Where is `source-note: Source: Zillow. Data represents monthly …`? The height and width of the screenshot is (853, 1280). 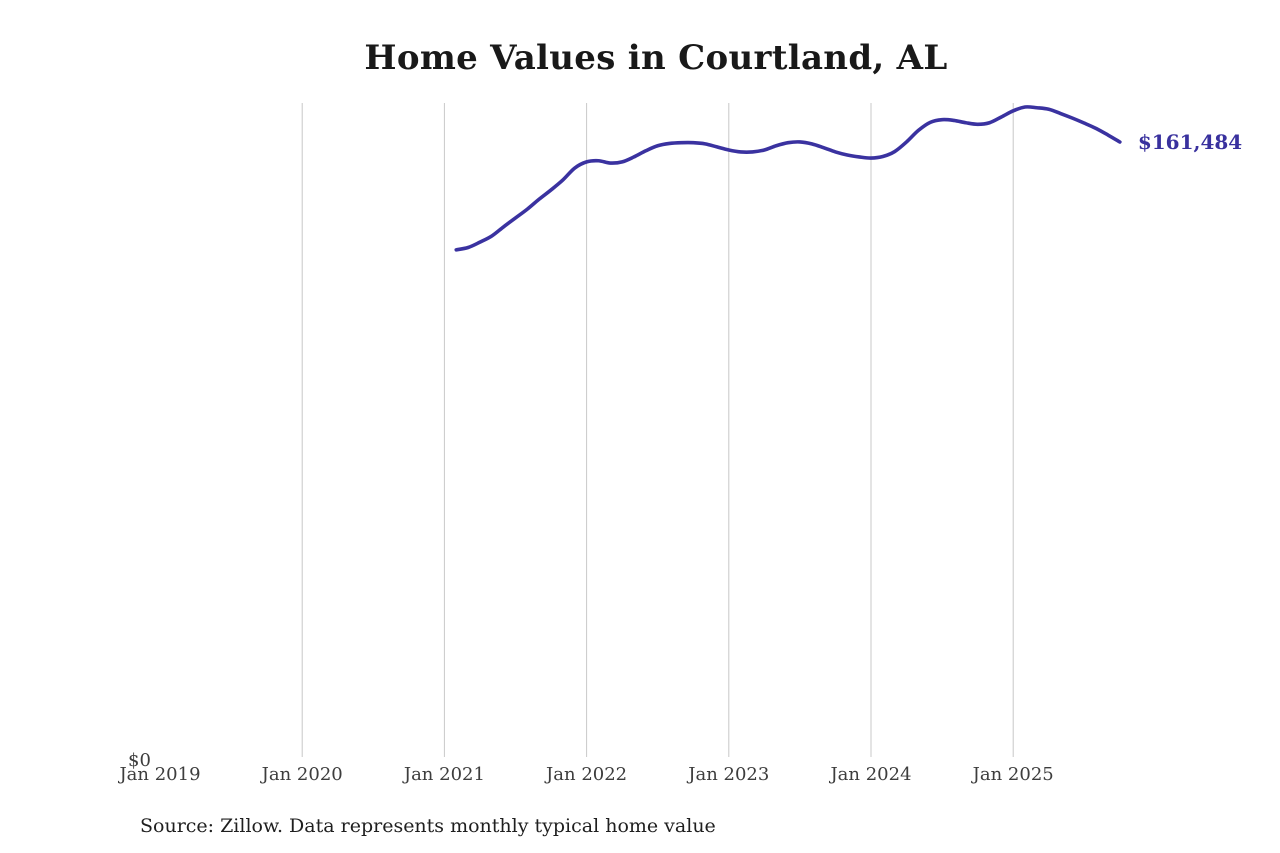 source-note: Source: Zillow. Data represents monthly … is located at coordinates (428, 826).